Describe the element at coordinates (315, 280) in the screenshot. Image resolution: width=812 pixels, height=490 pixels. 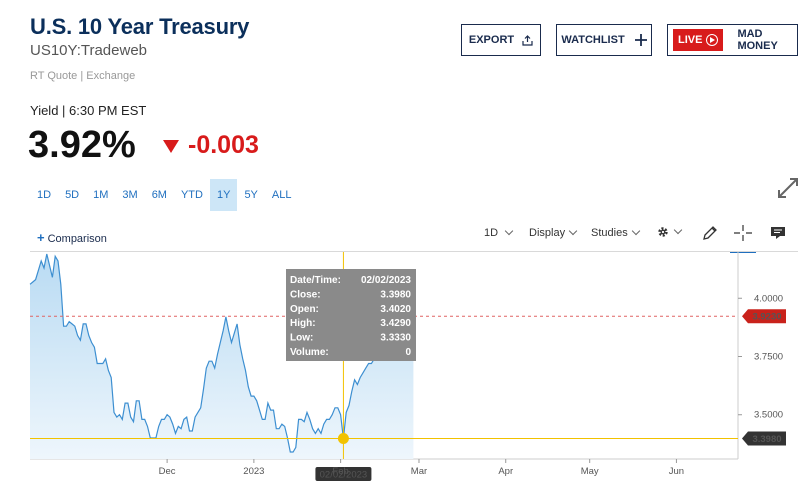
I see `tooltip-label: Date/Time:` at that location.